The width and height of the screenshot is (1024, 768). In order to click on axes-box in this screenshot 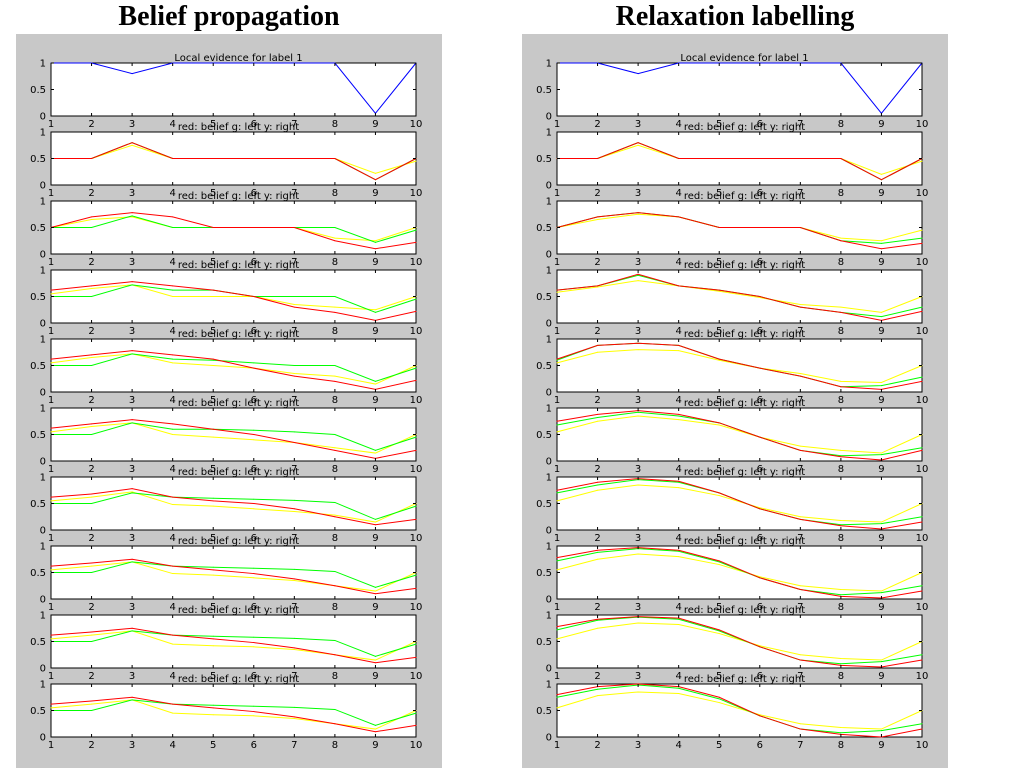, I will do `click(739, 641)`.